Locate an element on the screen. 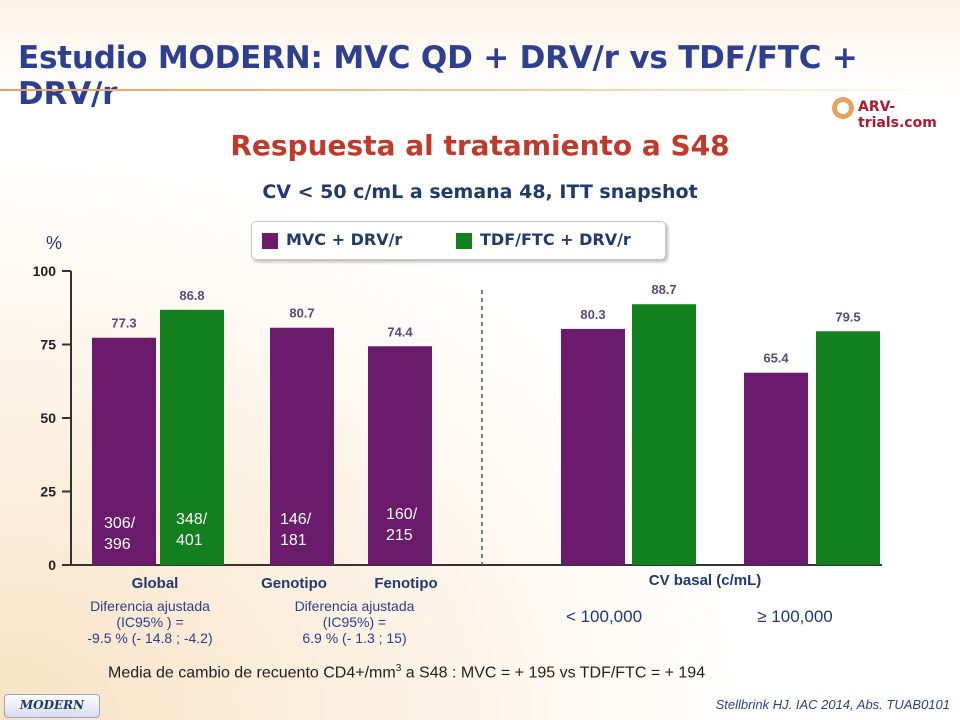 Image resolution: width=960 pixels, height=720 pixels. bar-value-label: 79.5 is located at coordinates (847, 316).